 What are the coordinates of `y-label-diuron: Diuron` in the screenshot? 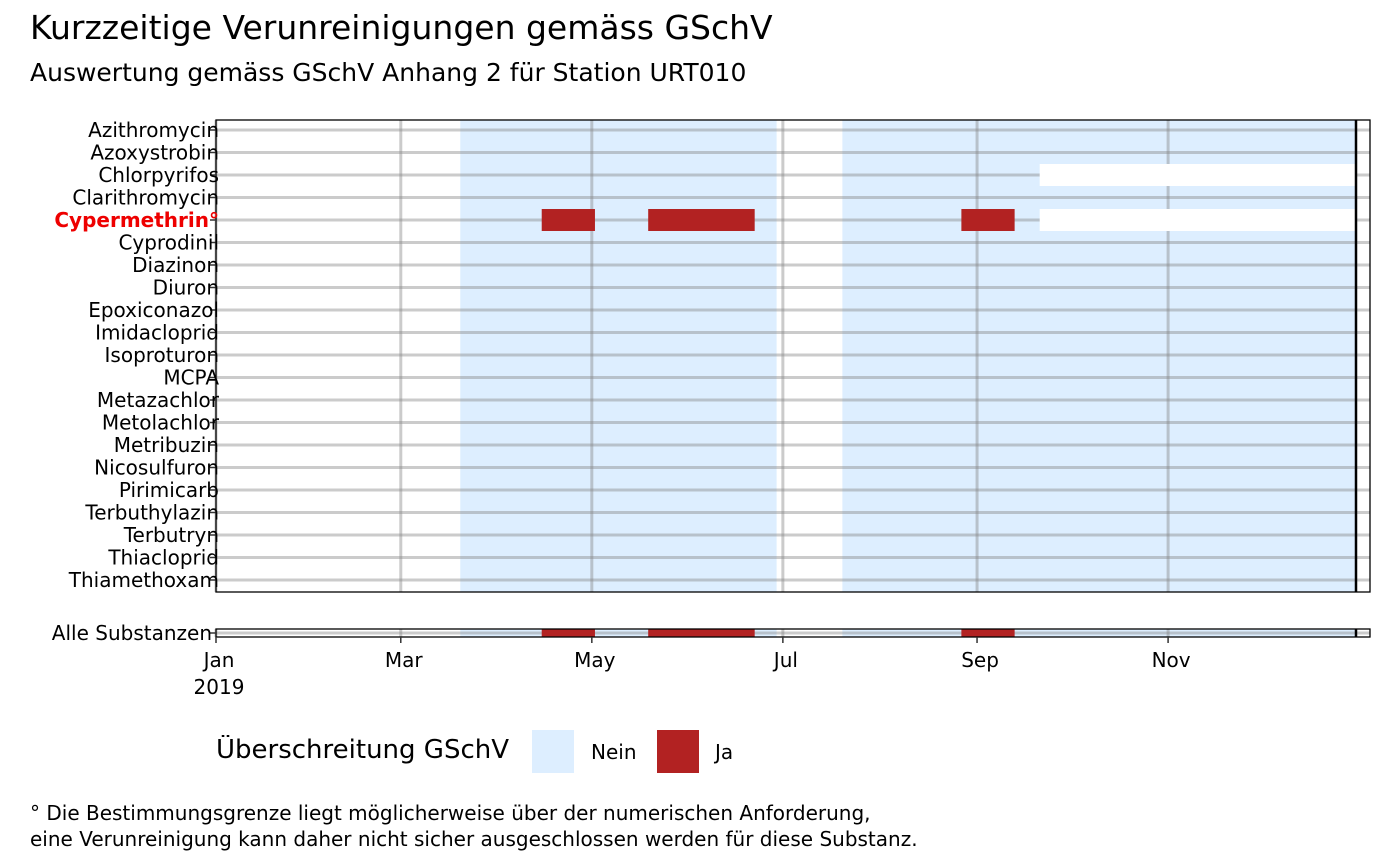 It's located at (186, 288).